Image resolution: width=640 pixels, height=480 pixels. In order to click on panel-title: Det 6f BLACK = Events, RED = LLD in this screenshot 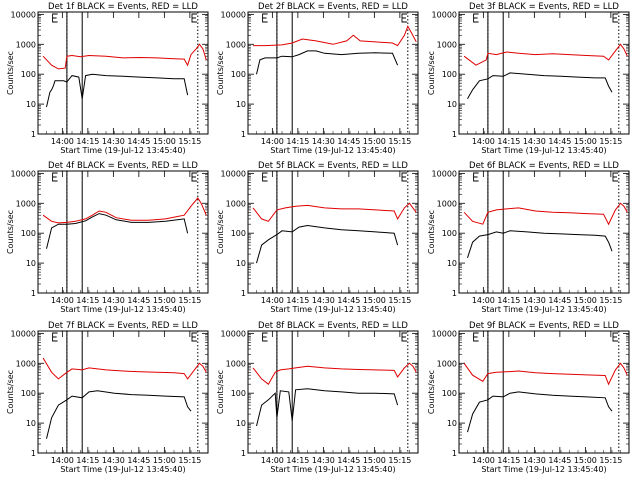, I will do `click(544, 166)`.